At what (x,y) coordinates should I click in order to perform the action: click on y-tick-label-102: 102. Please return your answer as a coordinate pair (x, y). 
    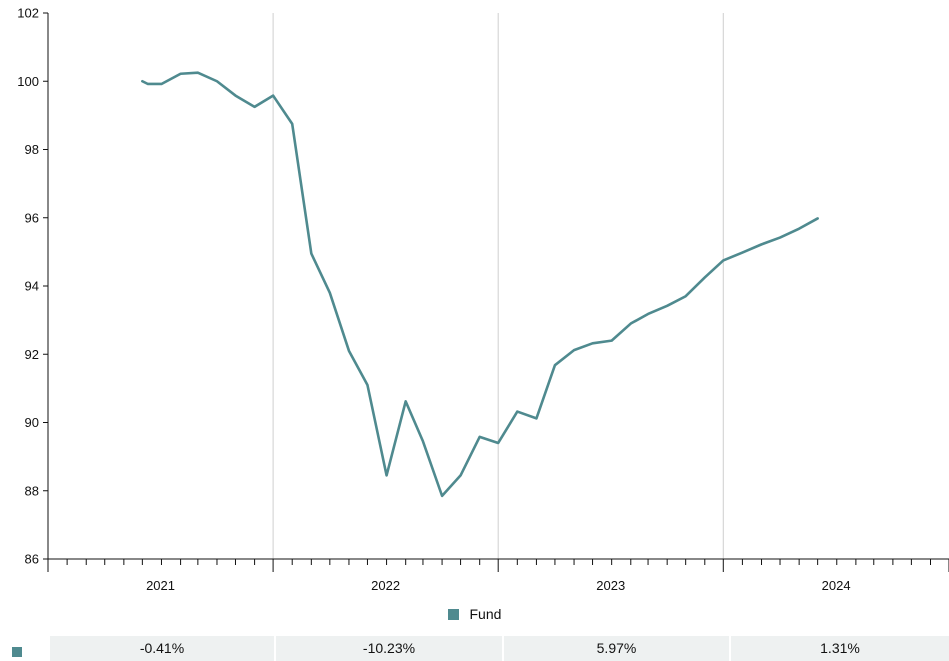
    Looking at the image, I should click on (28, 13).